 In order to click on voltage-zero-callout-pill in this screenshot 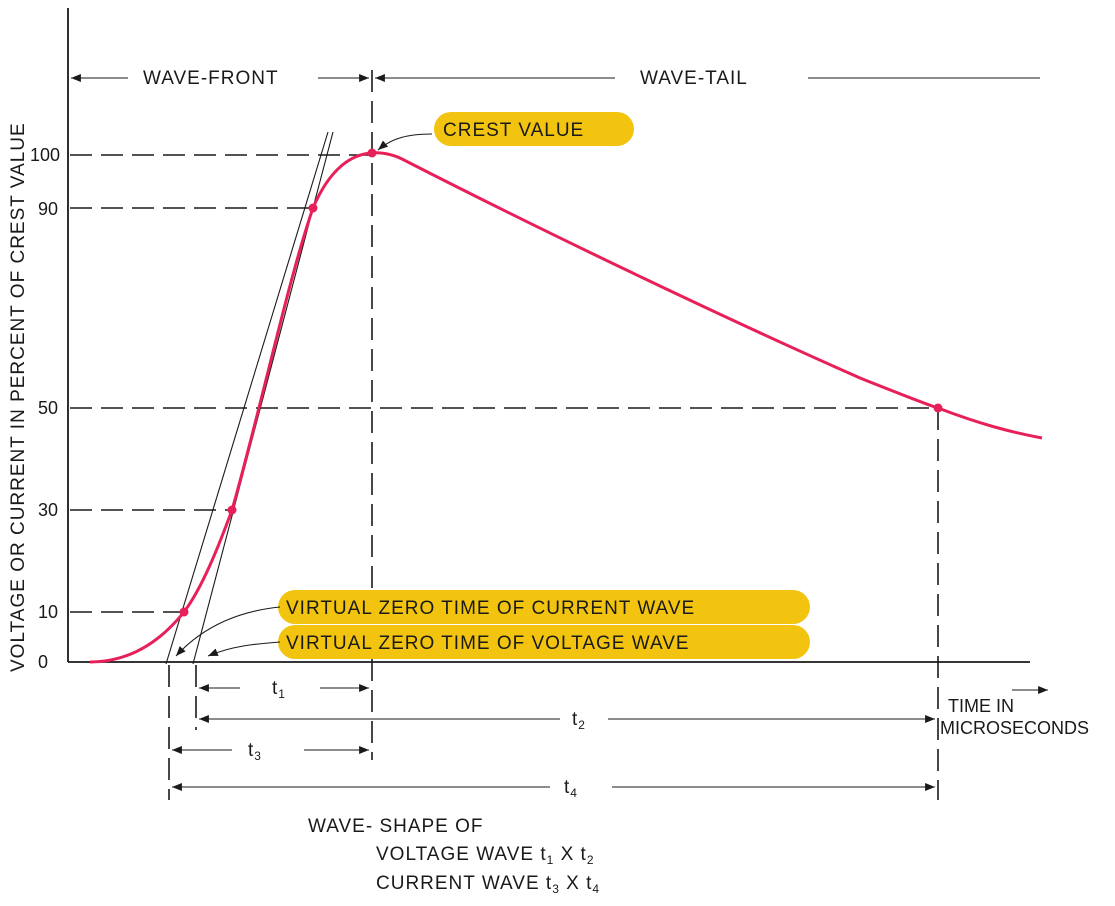, I will do `click(544, 642)`.